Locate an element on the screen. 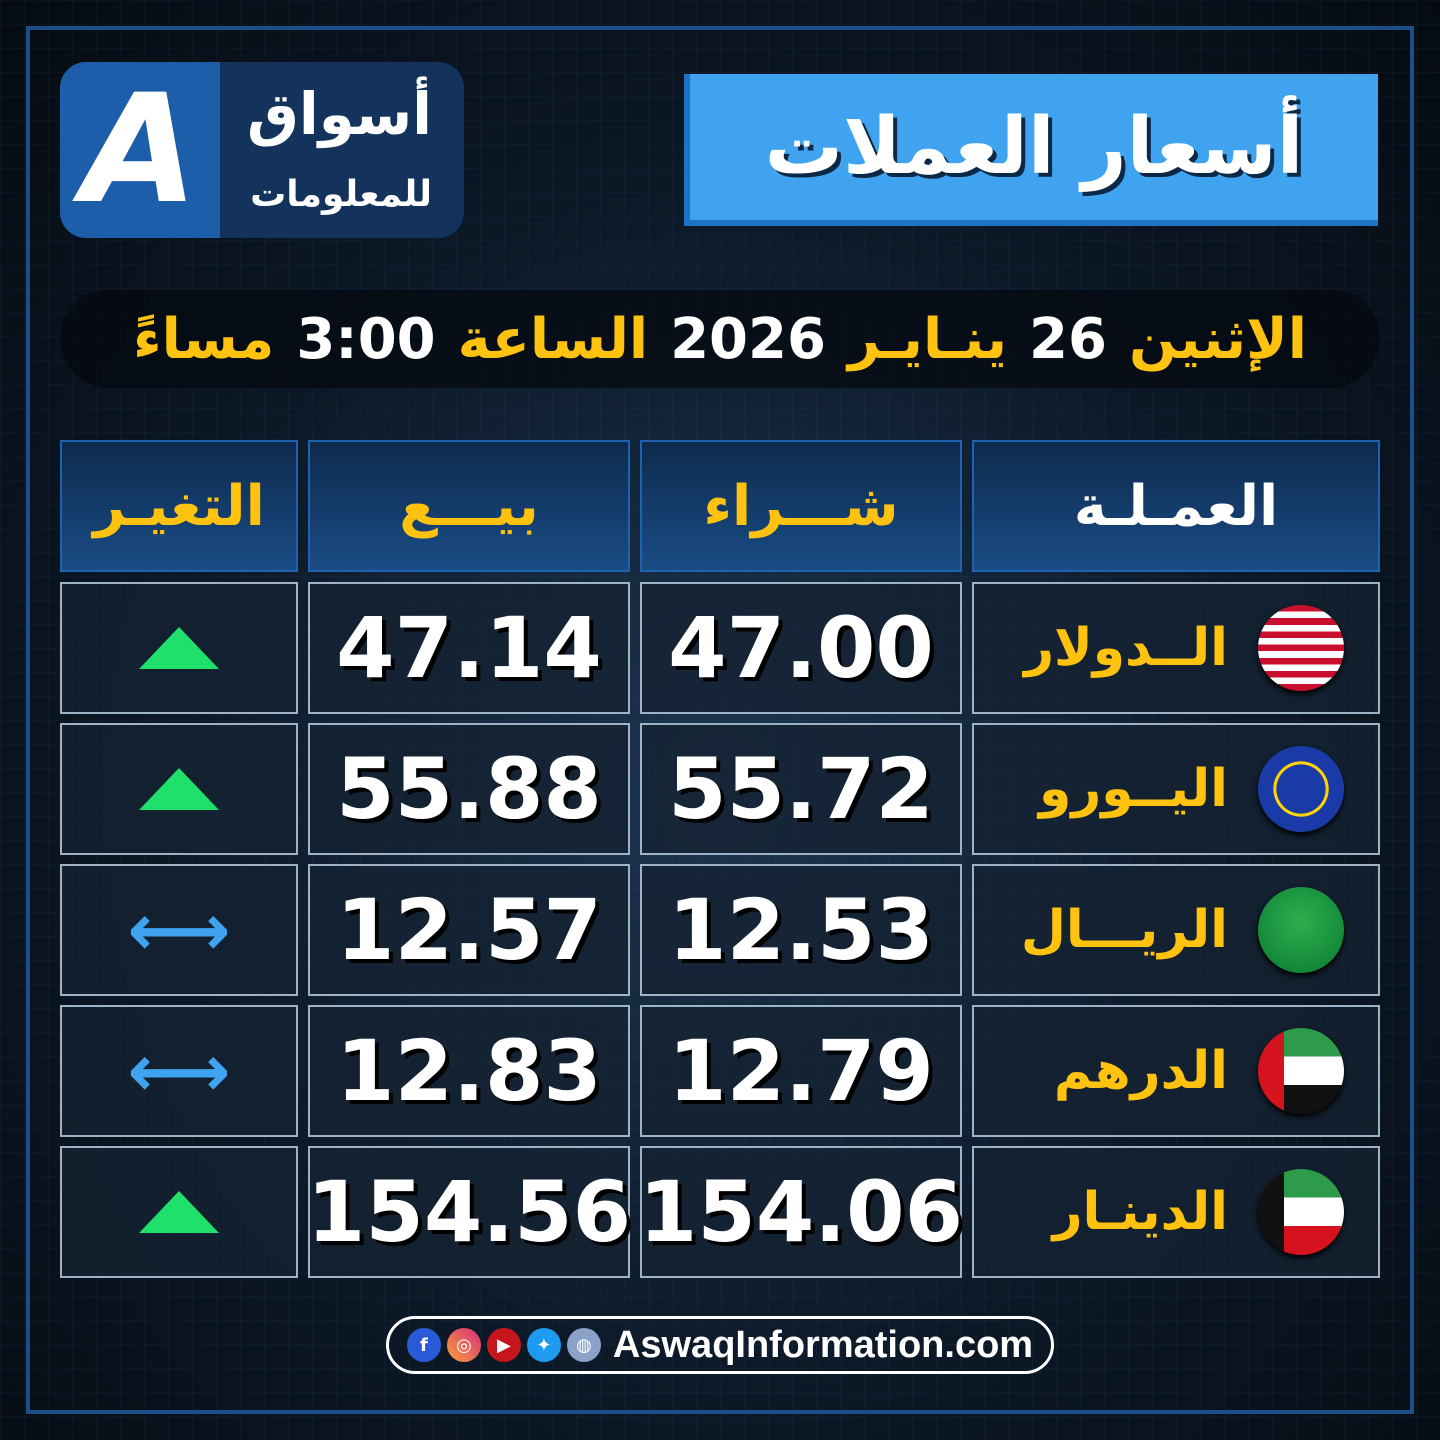 Image resolution: width=1440 pixels, height=1440 pixels. buy-cell: 55.72 is located at coordinates (801, 789).